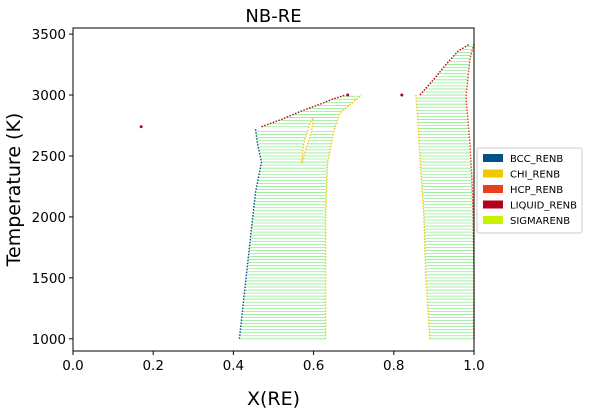 This screenshot has width=589, height=416. I want to click on boundary-liquid-right-top, so click(445, 69).